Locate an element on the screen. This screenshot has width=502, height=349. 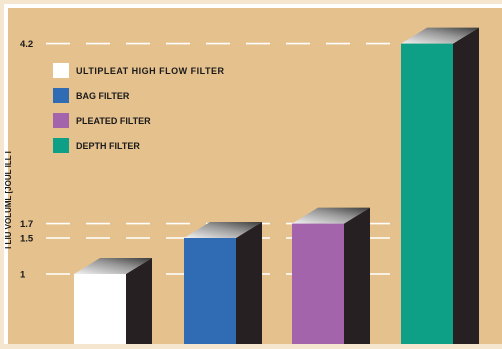
y-tick-label: 1.5 is located at coordinates (27, 239).